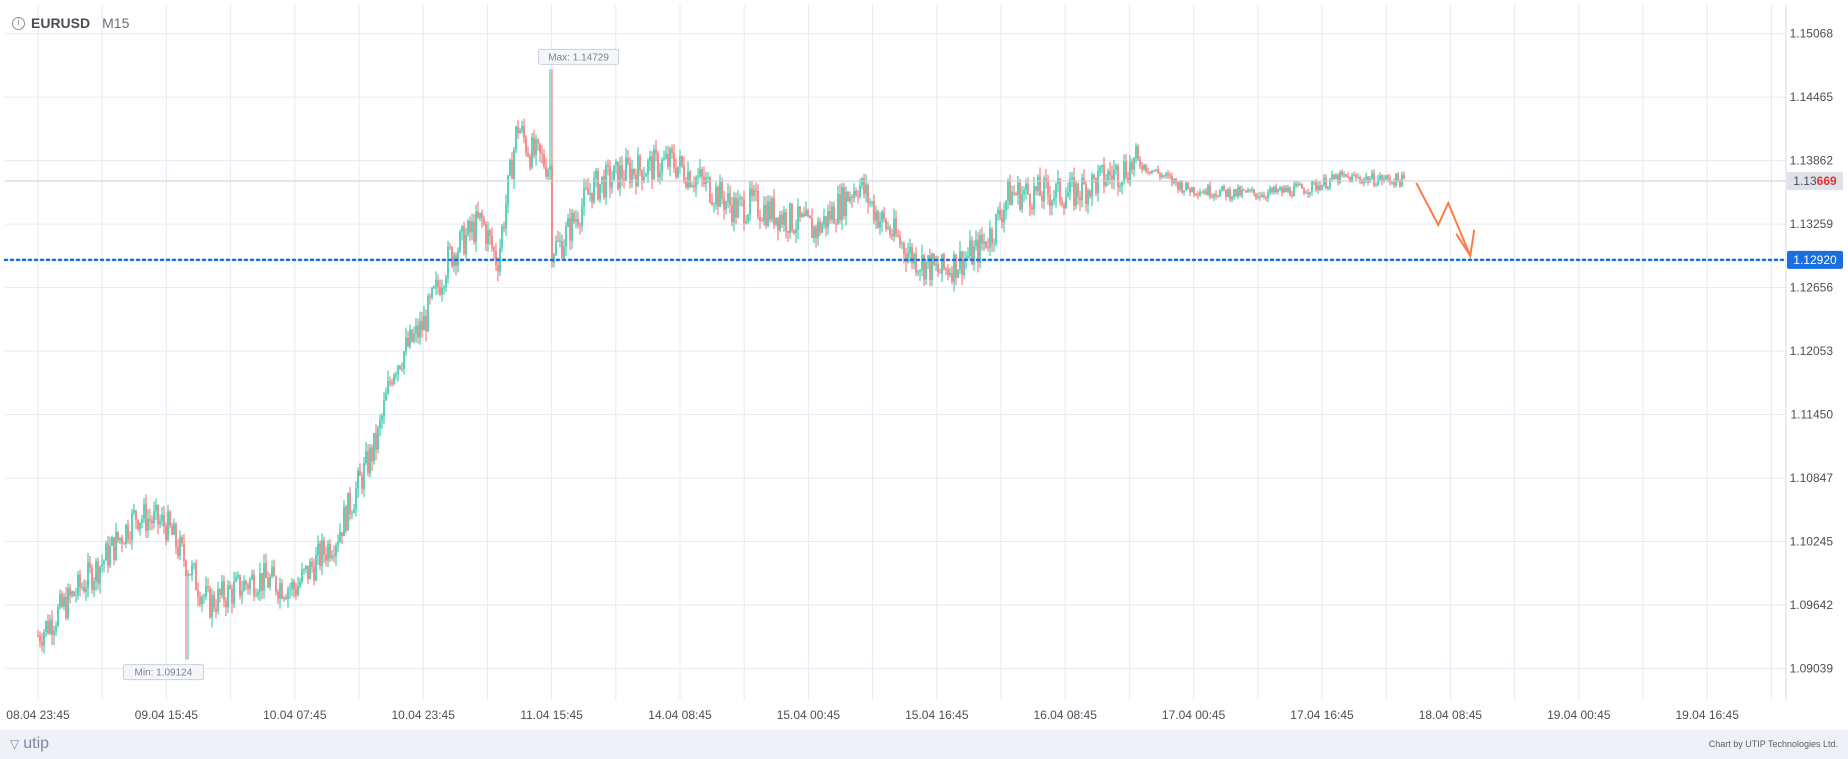  What do you see at coordinates (1815, 259) in the screenshot?
I see `level-badge` at bounding box center [1815, 259].